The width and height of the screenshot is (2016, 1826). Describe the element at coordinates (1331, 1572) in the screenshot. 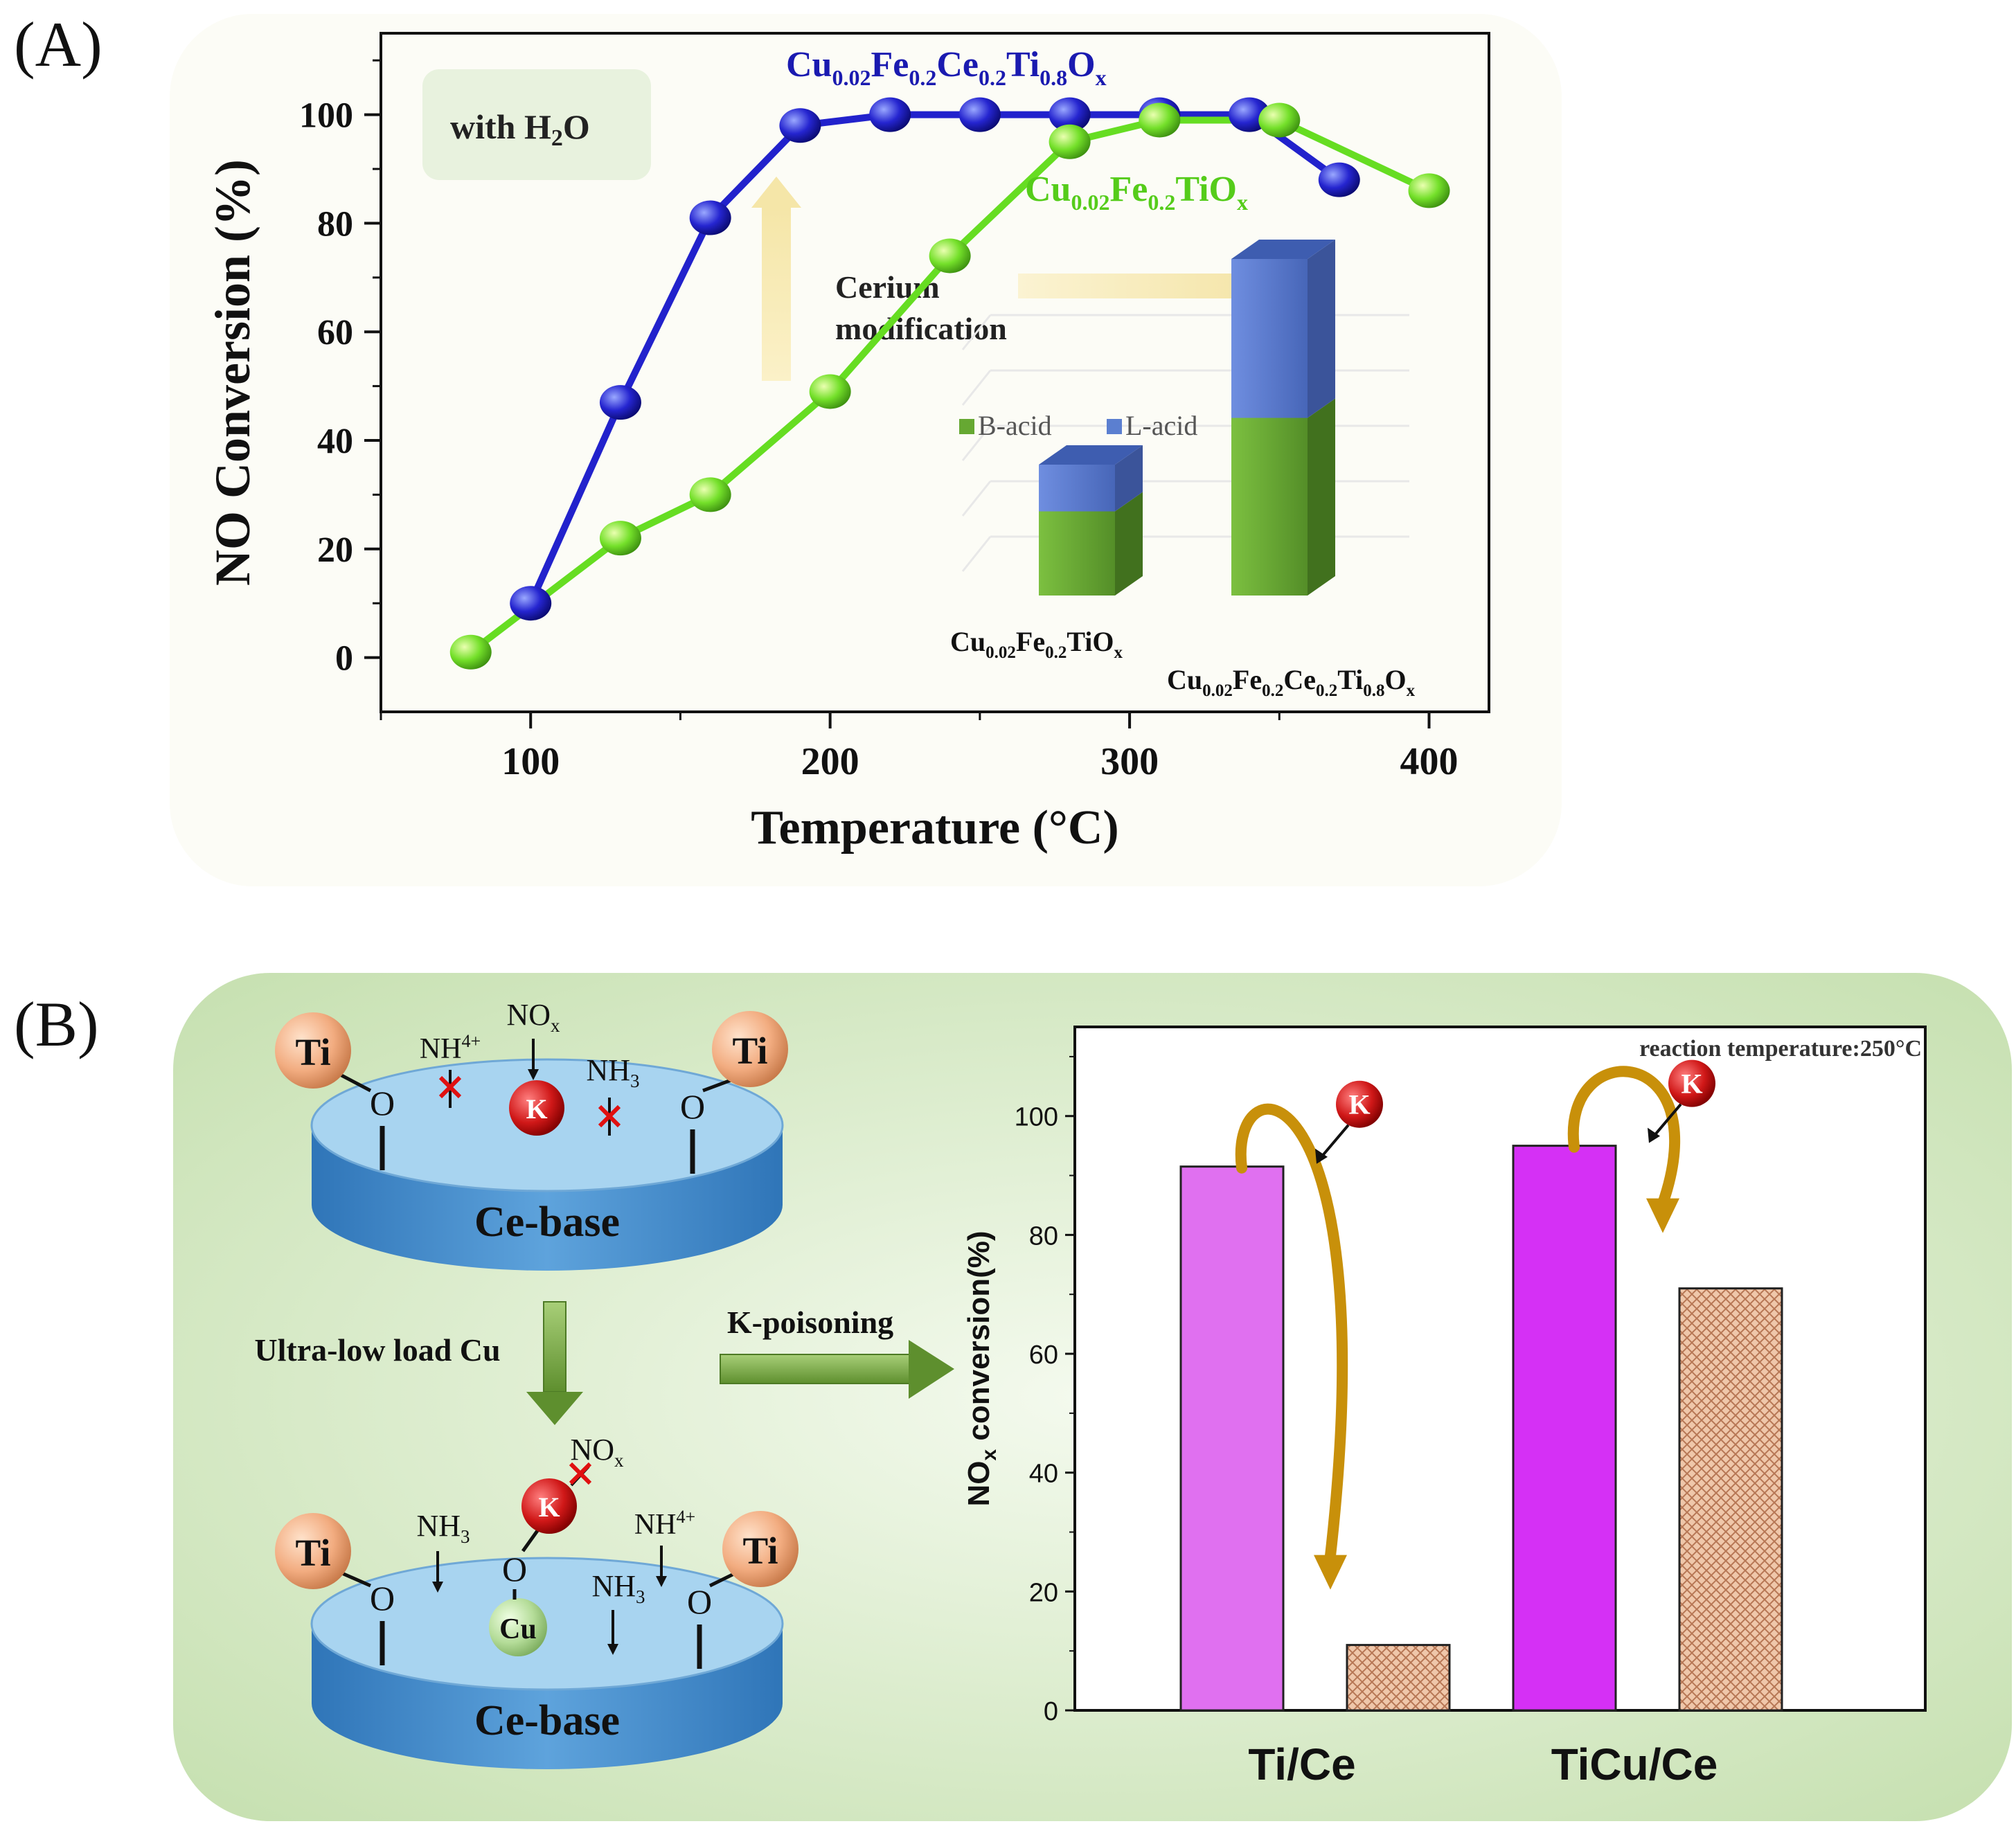

I see `poison-curve-arrowhead` at that location.